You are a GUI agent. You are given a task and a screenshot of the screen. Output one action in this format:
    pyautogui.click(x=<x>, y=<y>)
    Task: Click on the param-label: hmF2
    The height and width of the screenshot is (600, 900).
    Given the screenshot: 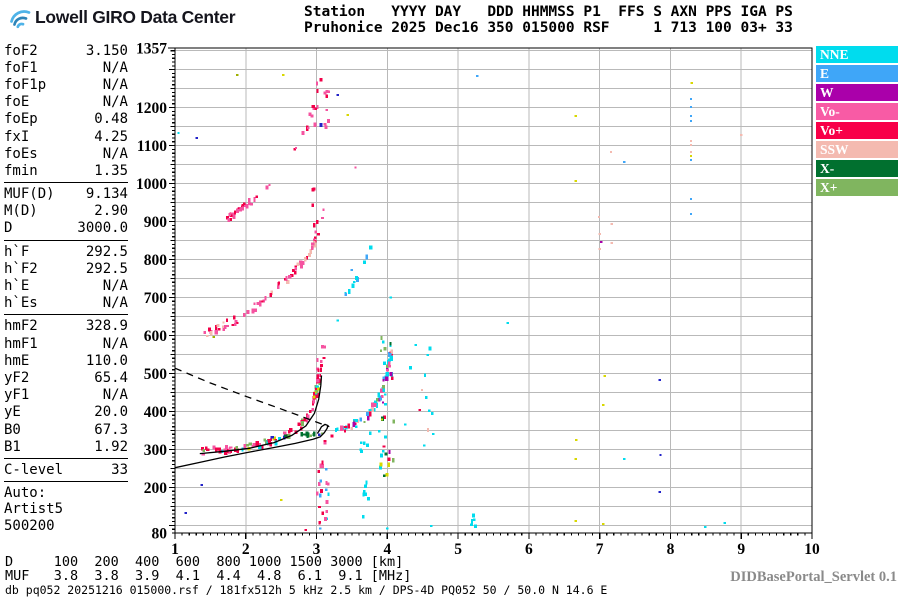 What is the action you would take?
    pyautogui.click(x=21, y=326)
    